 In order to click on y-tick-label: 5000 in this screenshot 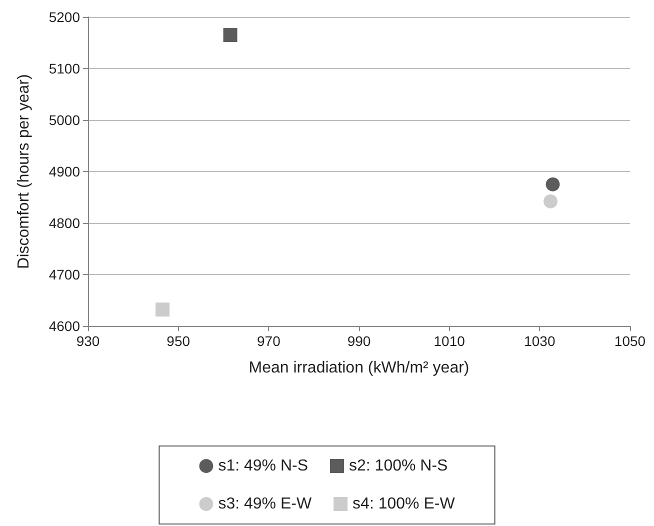, I will do `click(64, 120)`.